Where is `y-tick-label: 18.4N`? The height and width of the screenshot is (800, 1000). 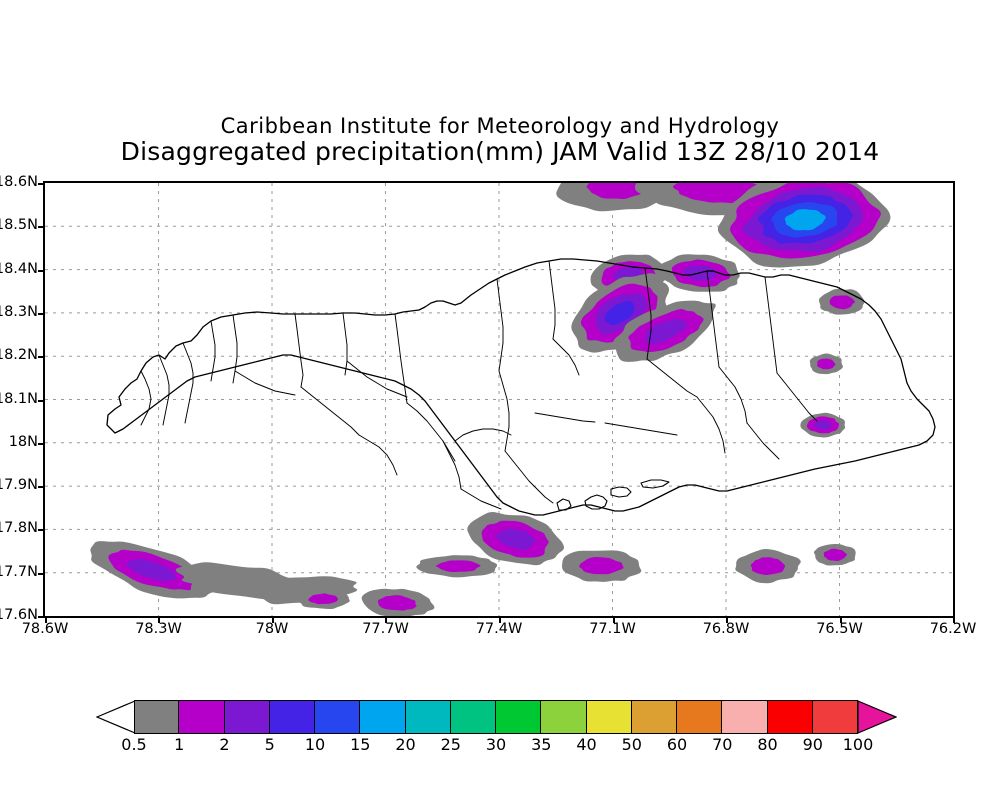 y-tick-label: 18.4N is located at coordinates (19, 268).